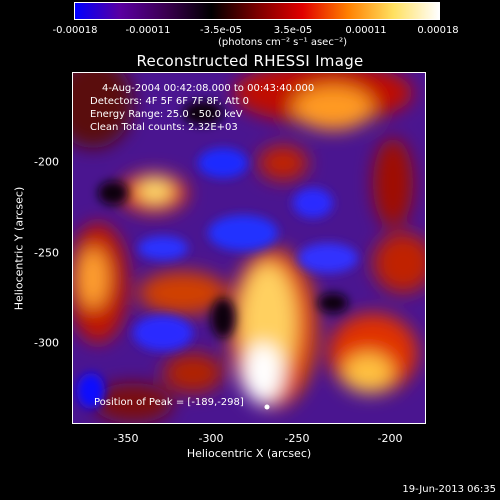 Image resolution: width=500 pixels, height=500 pixels. Describe the element at coordinates (208, 88) in the screenshot. I see `annotation-time: 4-Aug-2004 00:42:08.000 to 00:43:40.000` at that location.